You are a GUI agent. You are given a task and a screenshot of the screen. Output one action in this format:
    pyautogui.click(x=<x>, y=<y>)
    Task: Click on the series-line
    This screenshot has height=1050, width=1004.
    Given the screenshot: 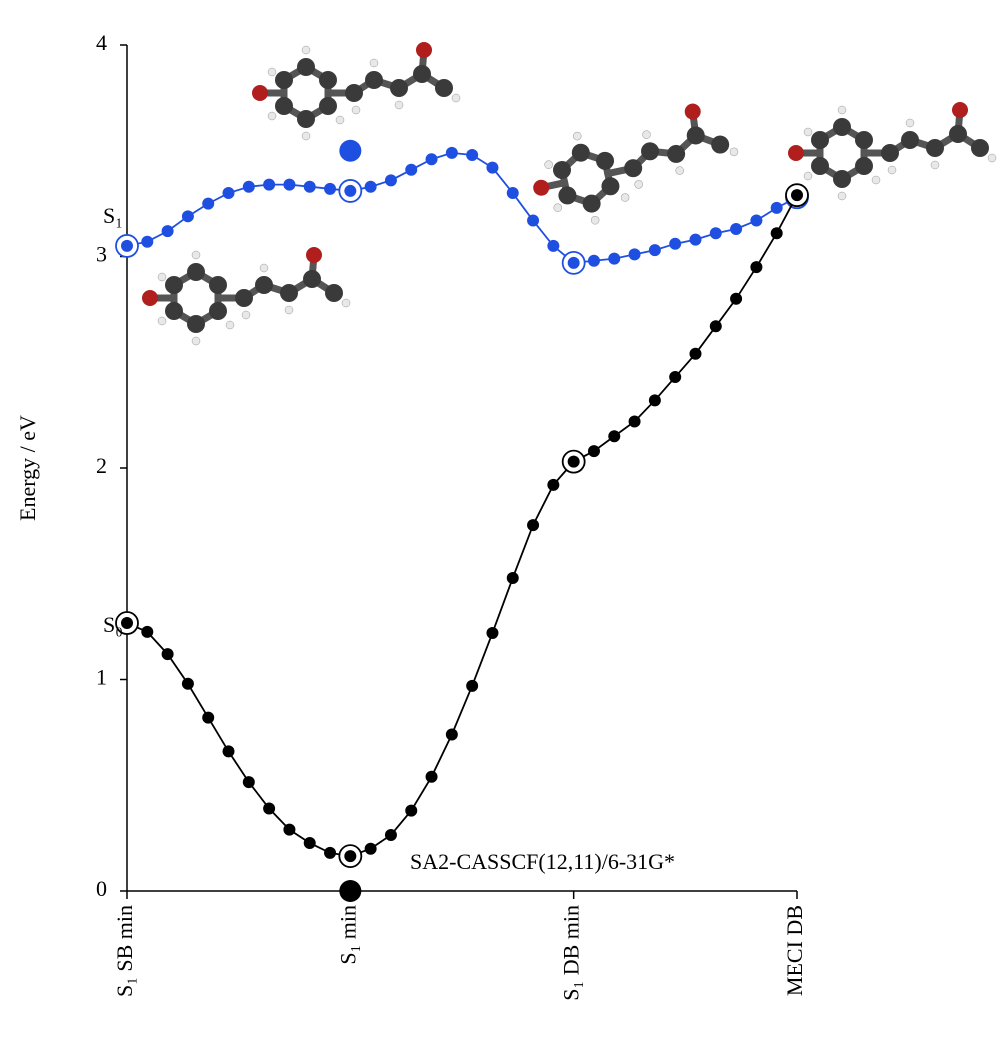 What is the action you would take?
    pyautogui.click(x=462, y=207)
    